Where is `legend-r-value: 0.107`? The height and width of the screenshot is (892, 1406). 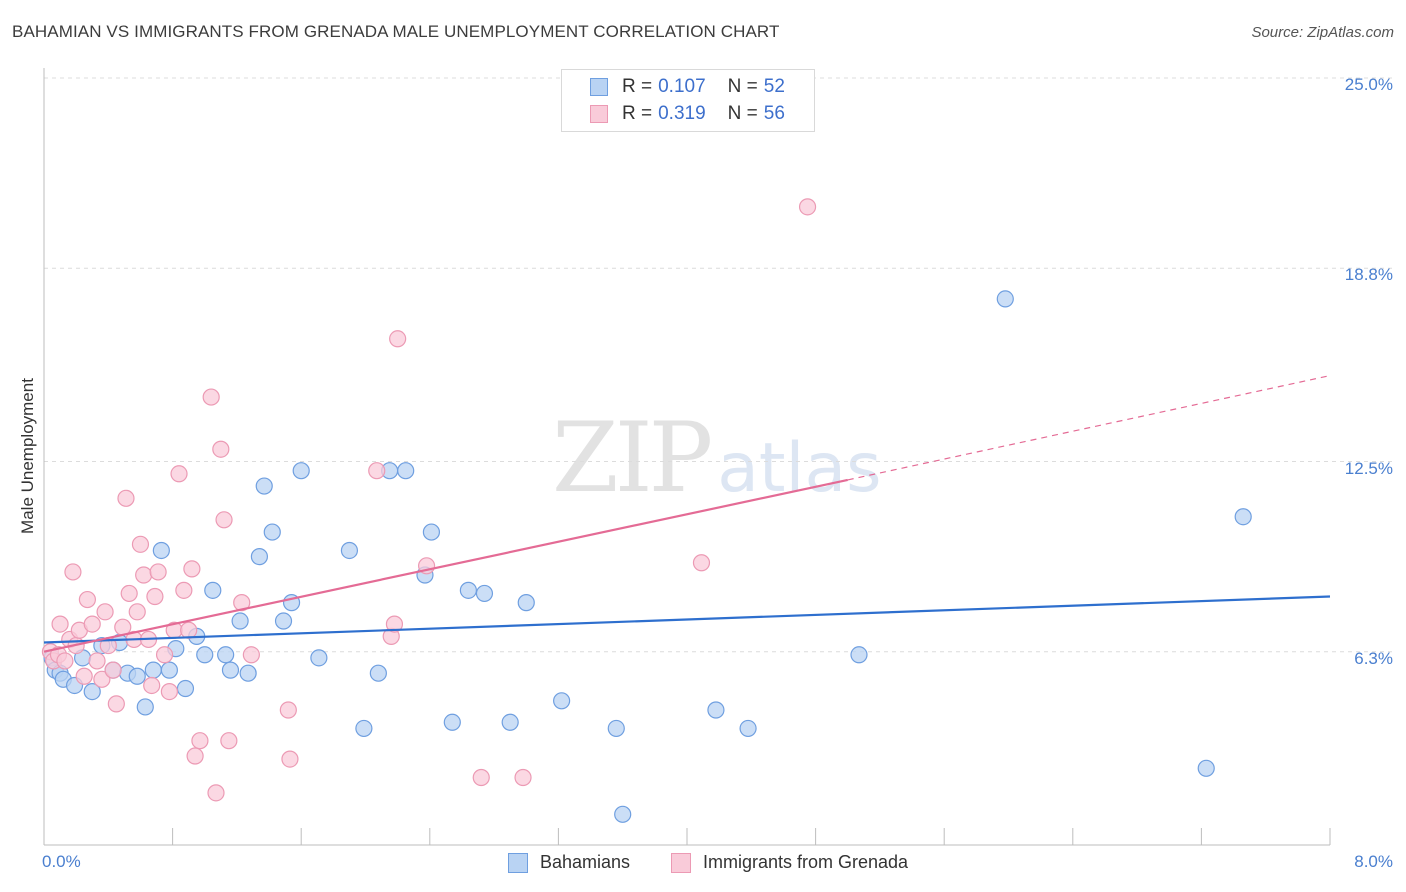
legend-r-value: 0.107 is located at coordinates (682, 86).